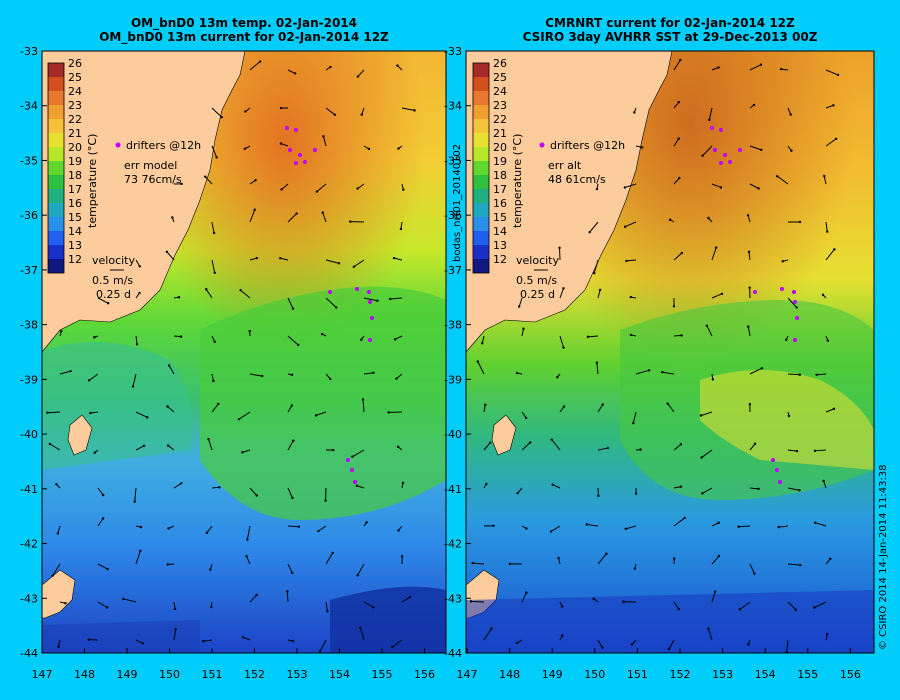 The height and width of the screenshot is (700, 900). I want to click on left-velocity-label: velocity, so click(113, 260).